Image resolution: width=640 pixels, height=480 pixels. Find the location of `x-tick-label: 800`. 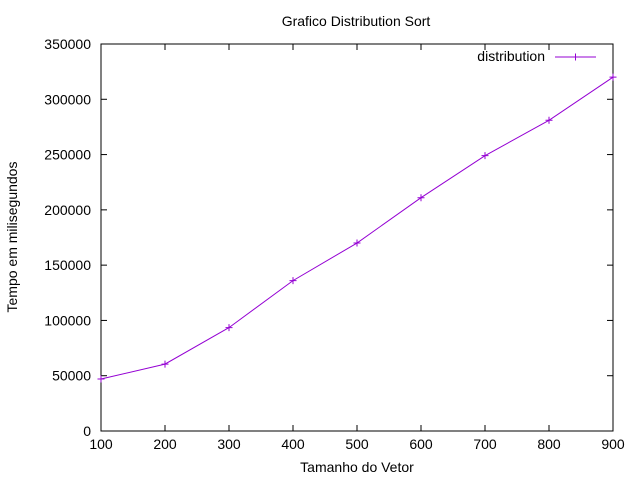

x-tick-label: 800 is located at coordinates (549, 444).